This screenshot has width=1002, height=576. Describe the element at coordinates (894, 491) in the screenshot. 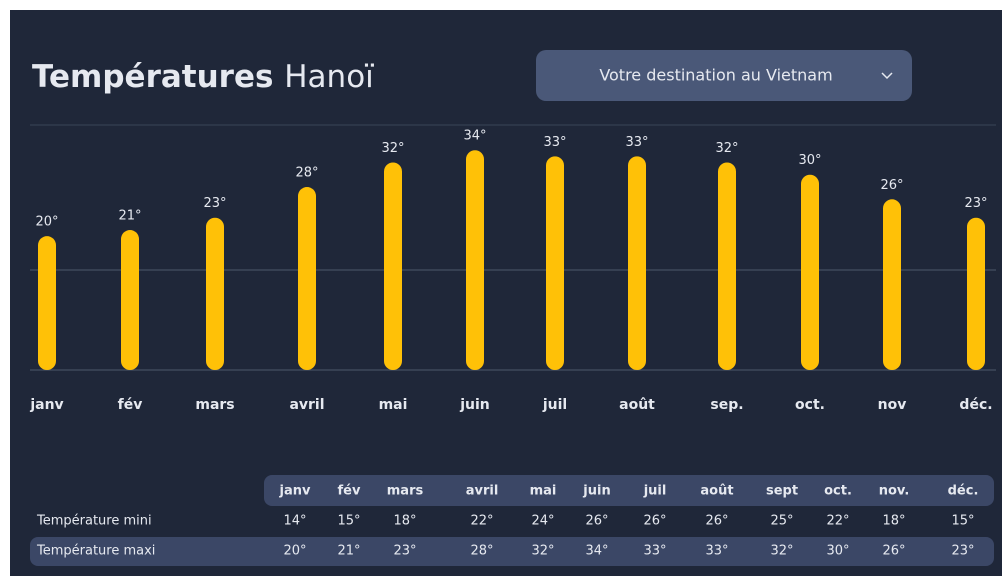

I see `column-header: nov.` at that location.